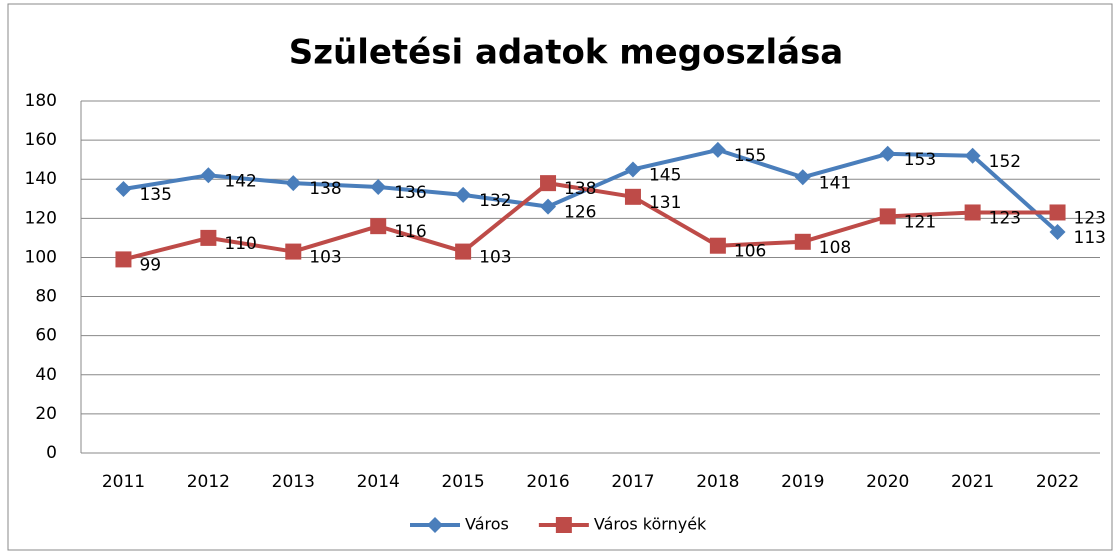  I want to click on data-label: 126, so click(580, 213).